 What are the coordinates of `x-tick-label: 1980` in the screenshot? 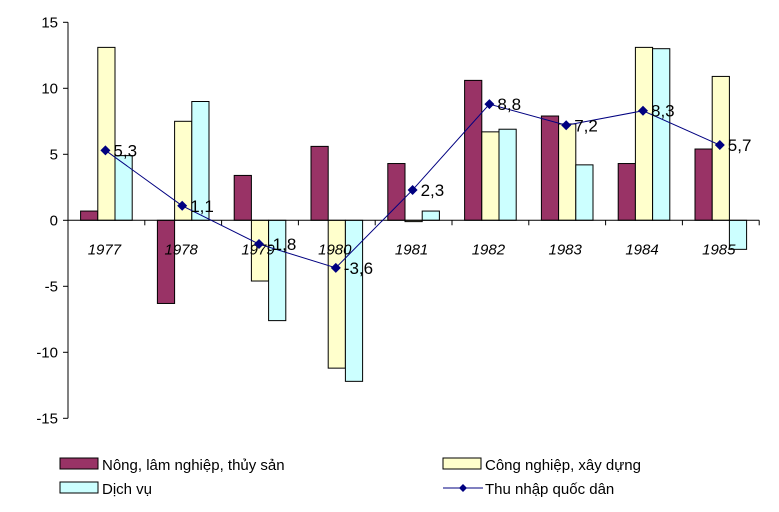 It's located at (335, 249).